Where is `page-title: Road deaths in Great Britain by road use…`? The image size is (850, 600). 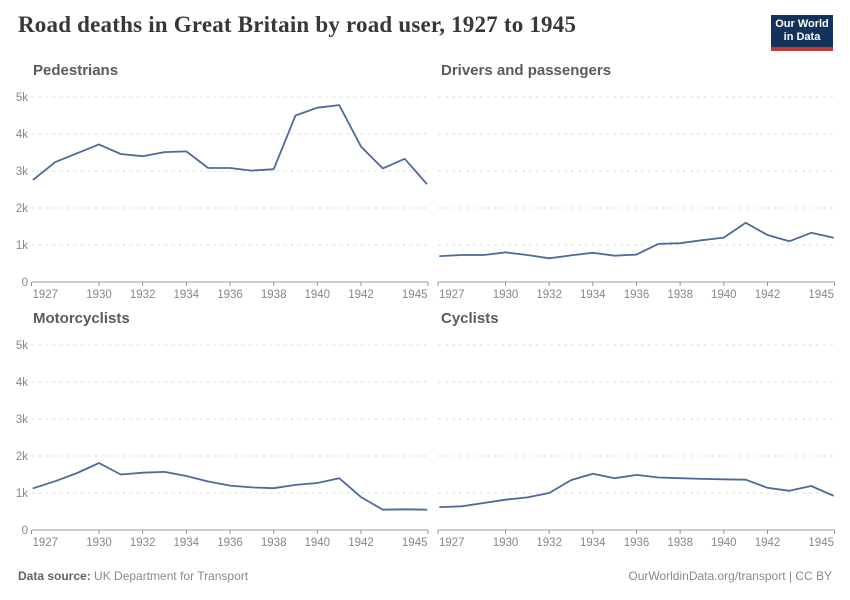
page-title: Road deaths in Great Britain by road use… is located at coordinates (297, 24).